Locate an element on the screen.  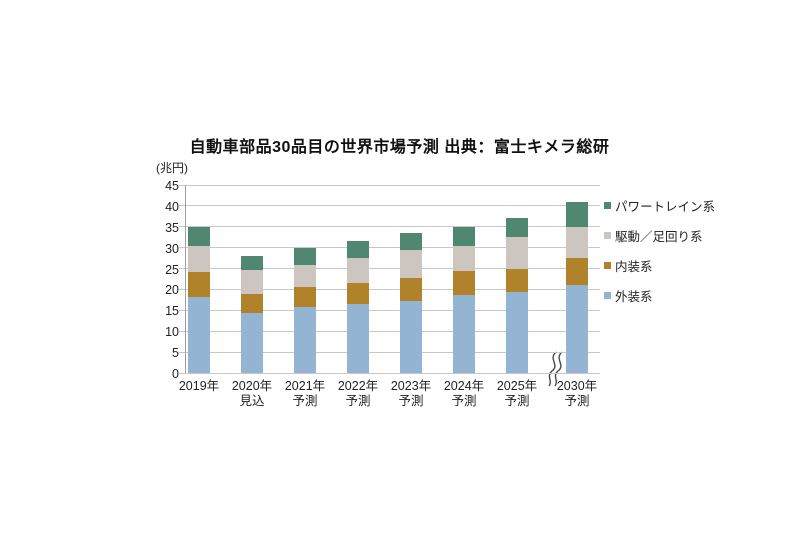
legend-item: 外装系 is located at coordinates (659, 296).